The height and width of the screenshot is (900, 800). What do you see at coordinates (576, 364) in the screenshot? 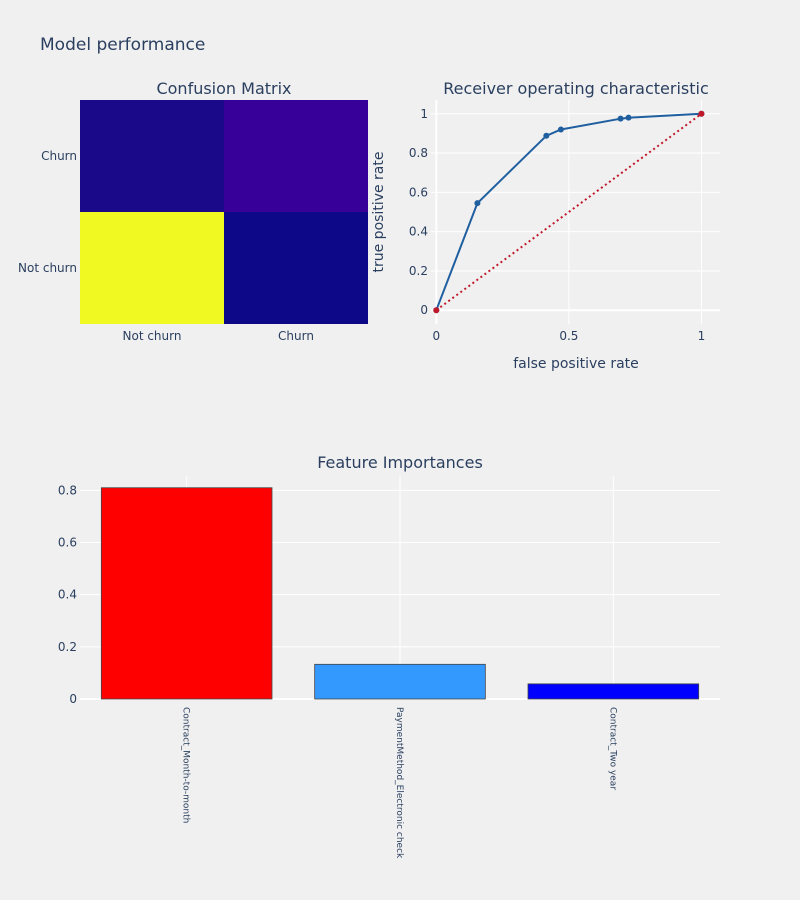
I see `roc-x-axis-title: false positive rate` at bounding box center [576, 364].